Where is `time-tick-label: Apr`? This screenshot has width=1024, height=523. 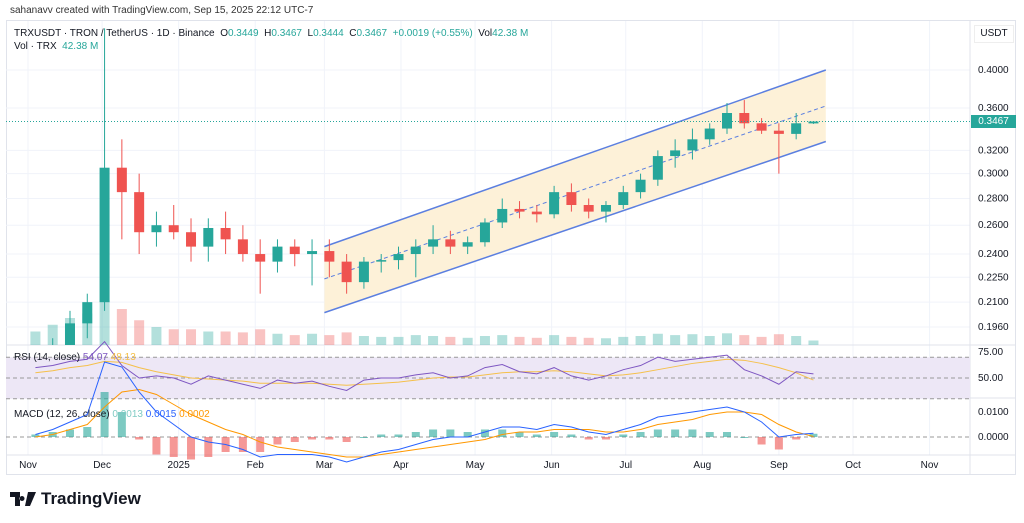 time-tick-label: Apr is located at coordinates (401, 465).